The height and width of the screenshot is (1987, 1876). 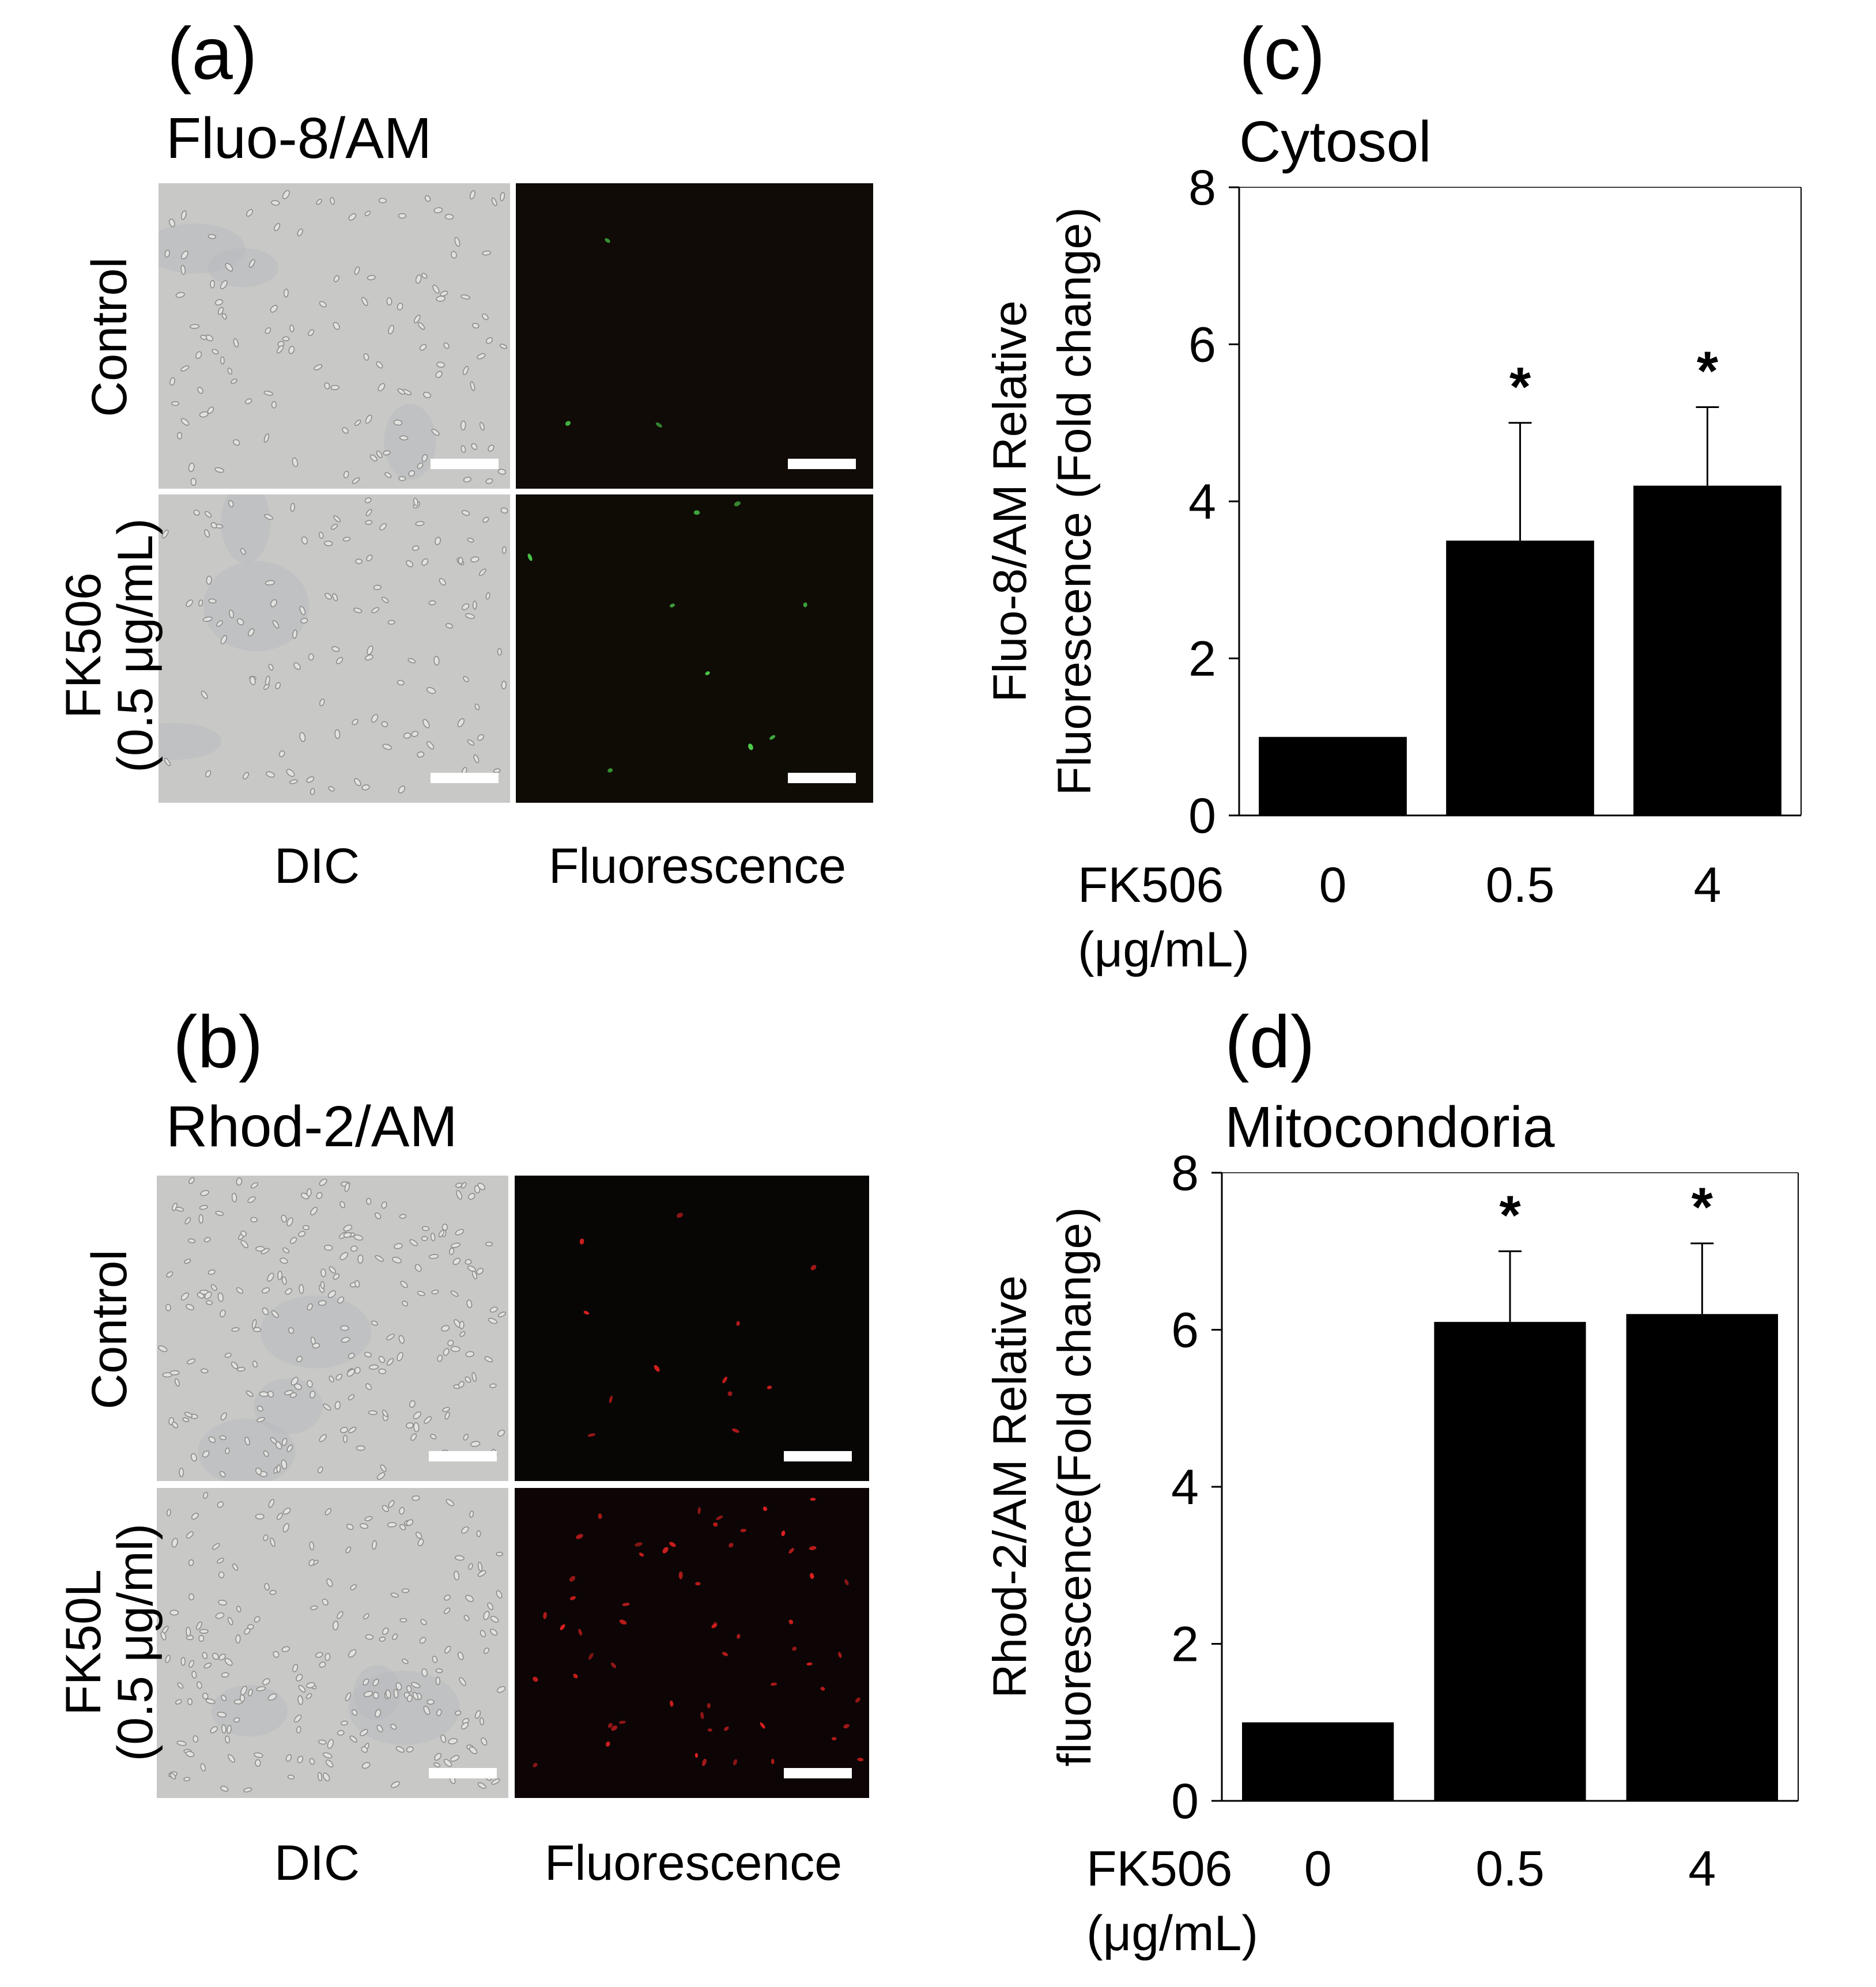 What do you see at coordinates (1202, 816) in the screenshot?
I see `y-tick-label: 0` at bounding box center [1202, 816].